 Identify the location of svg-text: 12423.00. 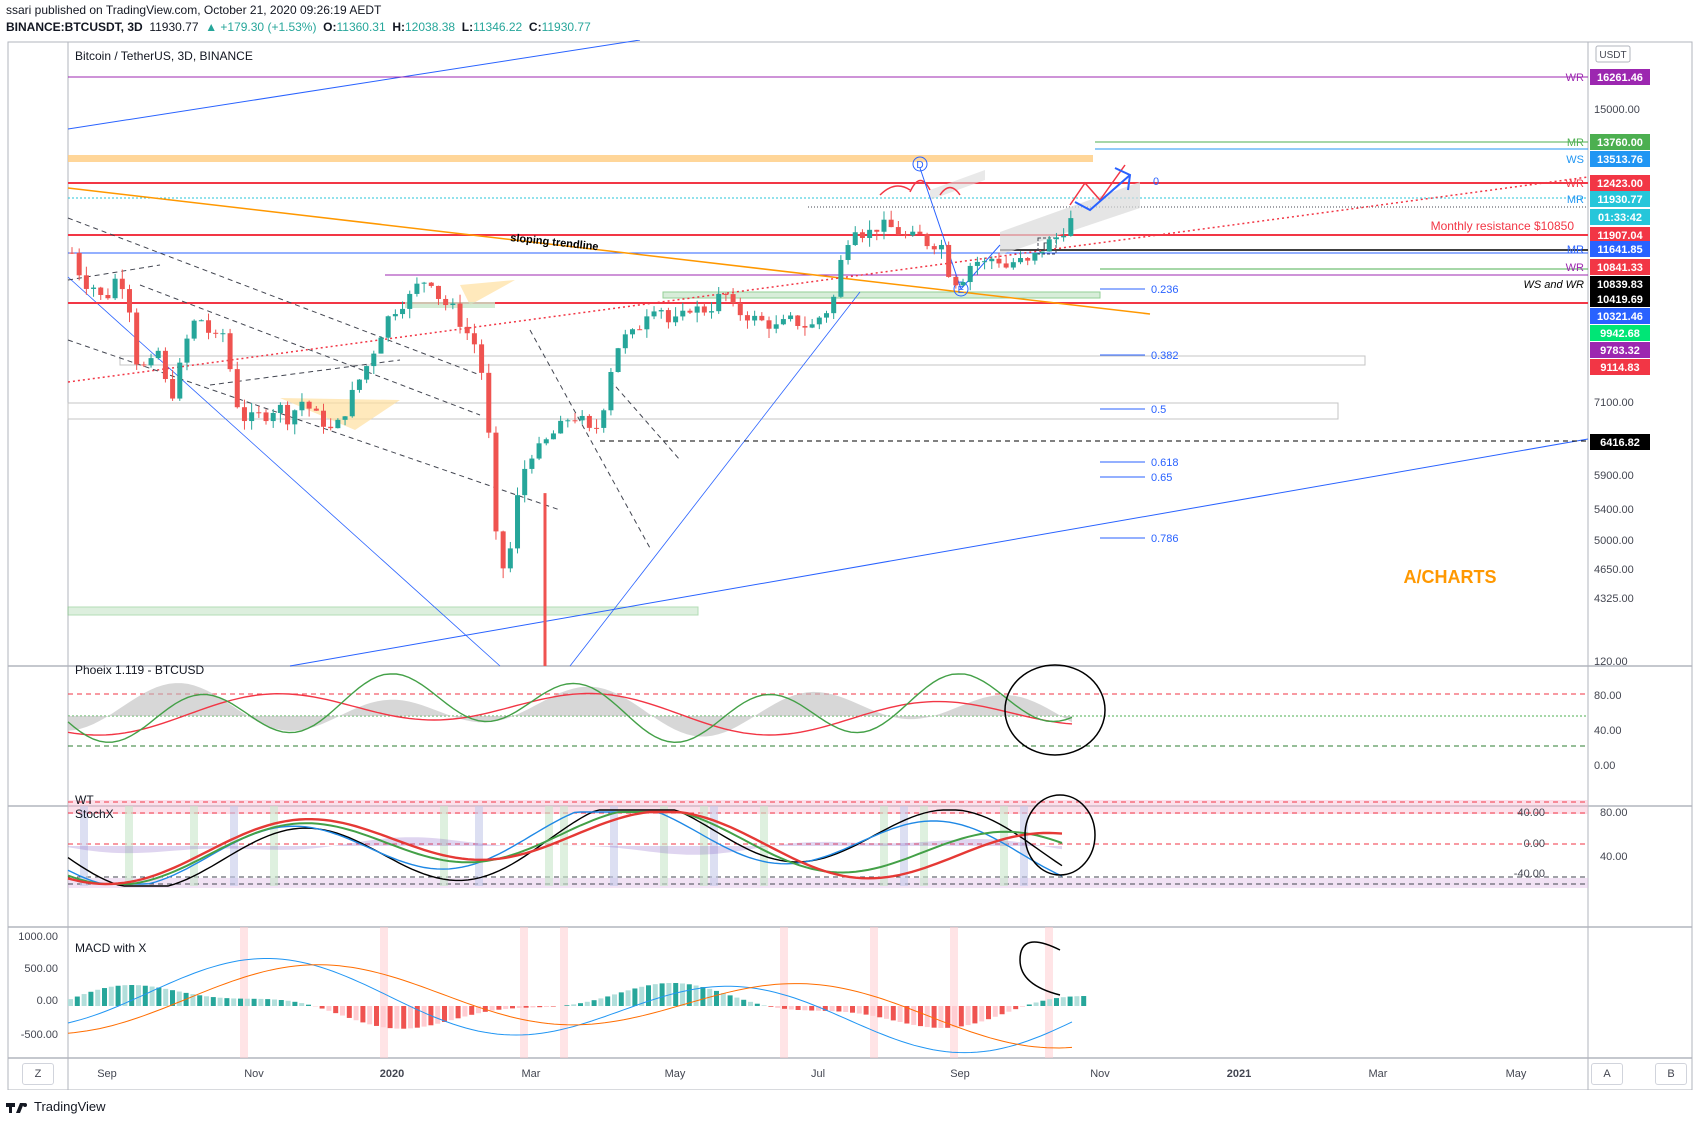
(1620, 184).